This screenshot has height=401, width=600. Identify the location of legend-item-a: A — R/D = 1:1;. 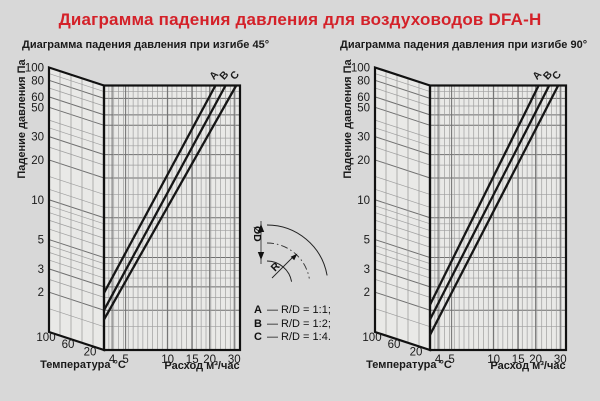
(292, 311).